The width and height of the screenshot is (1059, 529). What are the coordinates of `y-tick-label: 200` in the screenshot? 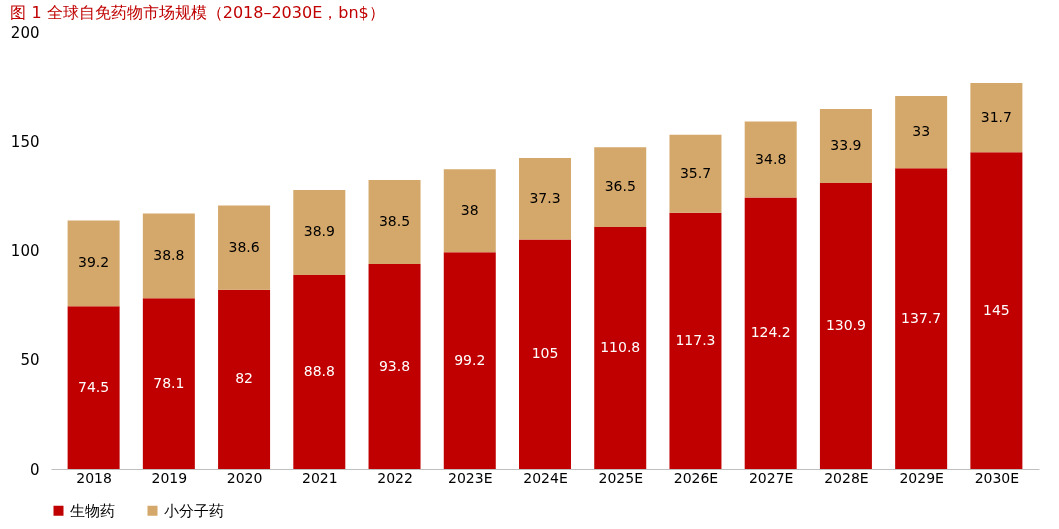 It's located at (25, 32).